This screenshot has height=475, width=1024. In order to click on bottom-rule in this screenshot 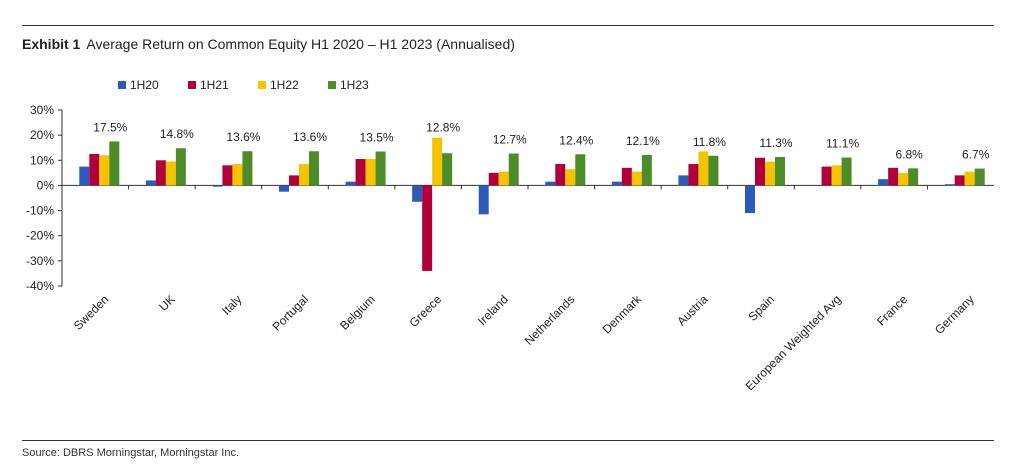, I will do `click(508, 440)`.